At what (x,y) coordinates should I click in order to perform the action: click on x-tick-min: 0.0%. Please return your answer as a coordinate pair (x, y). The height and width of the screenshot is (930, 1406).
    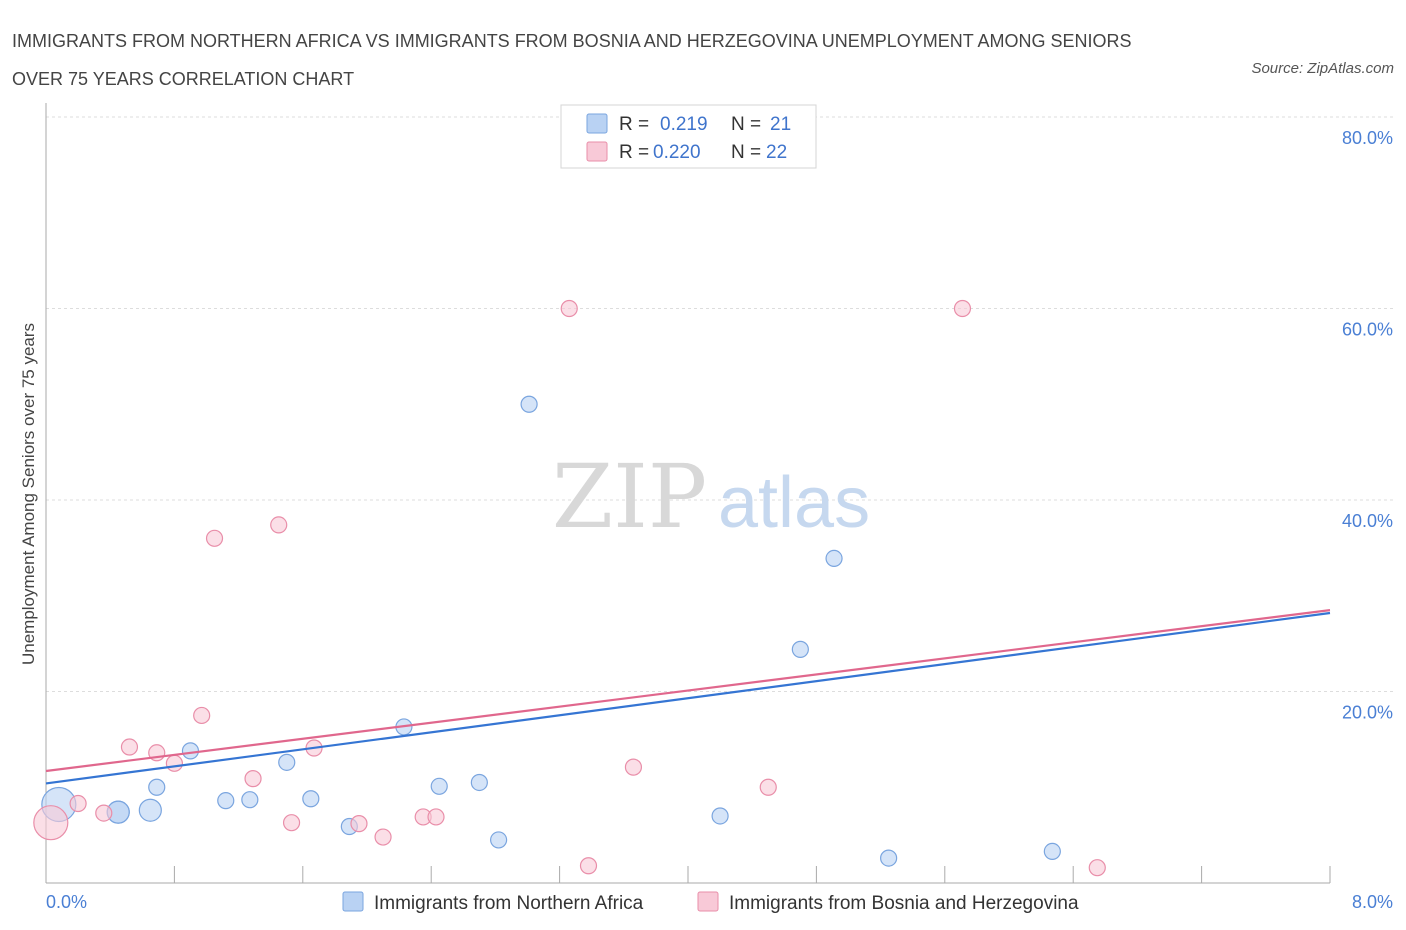
    Looking at the image, I should click on (66, 902).